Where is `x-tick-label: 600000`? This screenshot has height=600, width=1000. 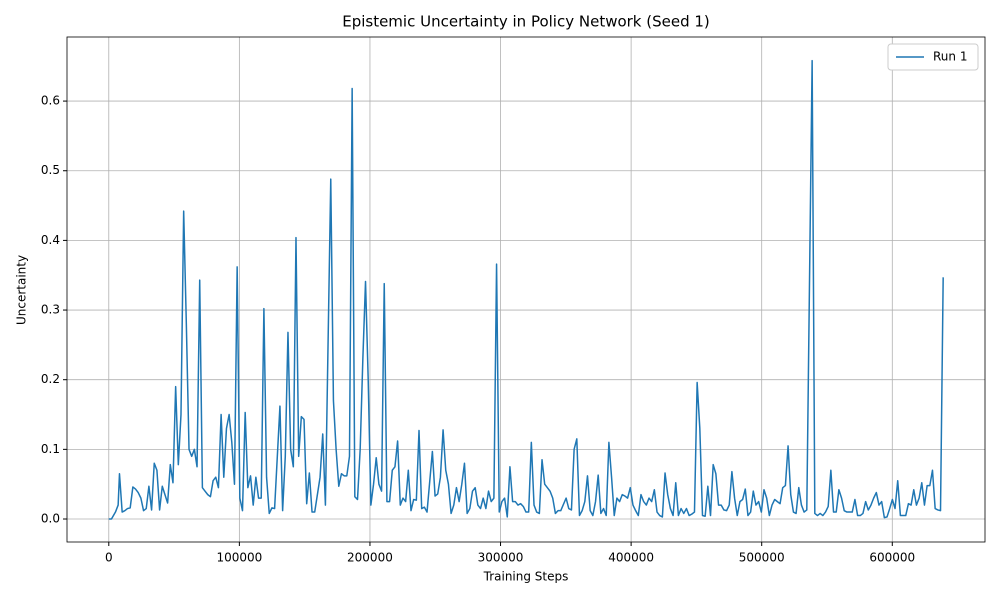 x-tick-label: 600000 is located at coordinates (892, 558).